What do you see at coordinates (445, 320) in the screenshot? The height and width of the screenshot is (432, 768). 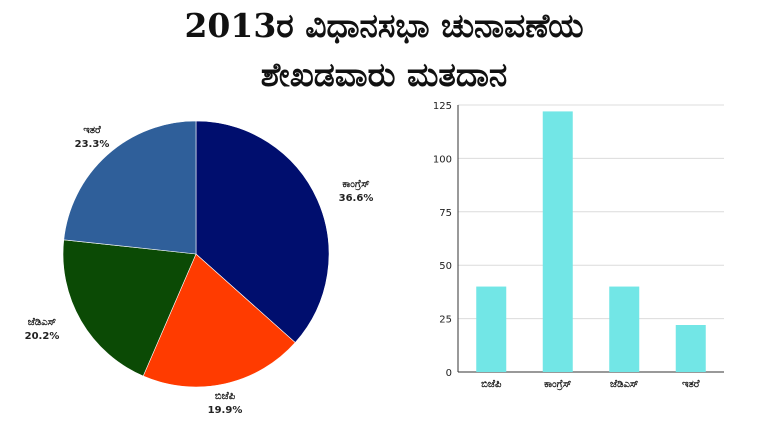 I see `y-tick-label: 25` at bounding box center [445, 320].